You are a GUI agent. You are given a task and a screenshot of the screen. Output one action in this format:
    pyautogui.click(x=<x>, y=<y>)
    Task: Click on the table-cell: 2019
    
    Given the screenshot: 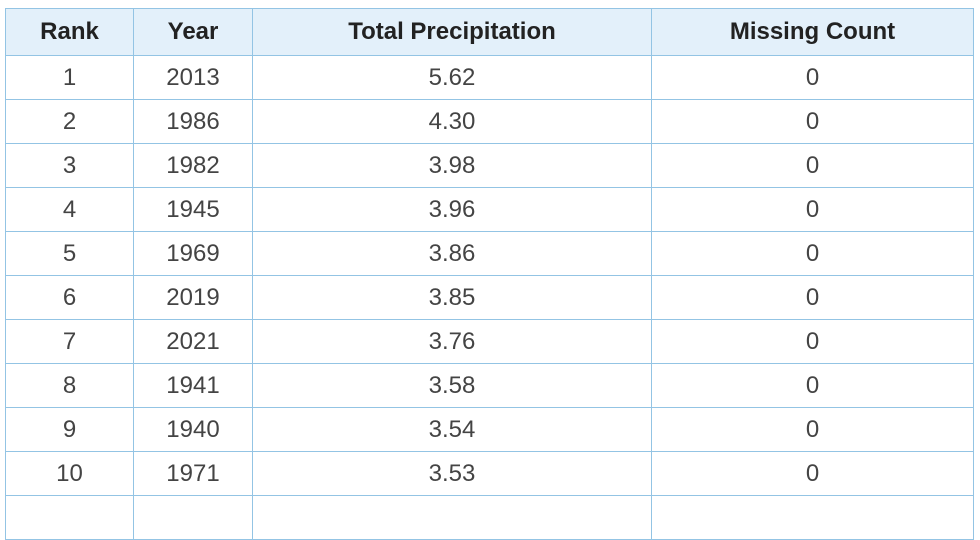 What is the action you would take?
    pyautogui.click(x=193, y=297)
    